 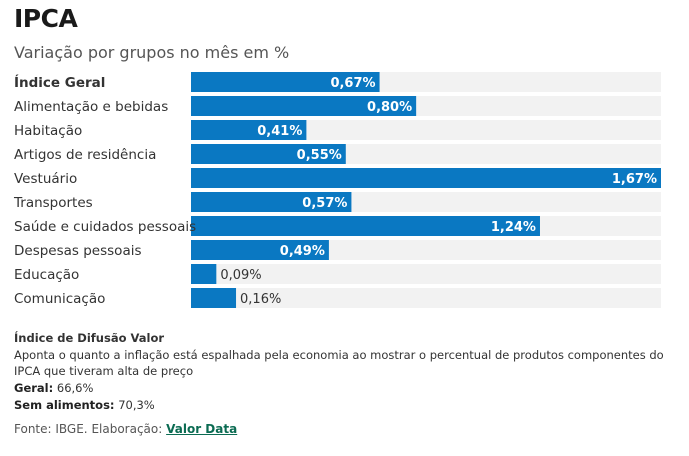 What do you see at coordinates (46, 275) in the screenshot?
I see `category-label-educacao: Educação` at bounding box center [46, 275].